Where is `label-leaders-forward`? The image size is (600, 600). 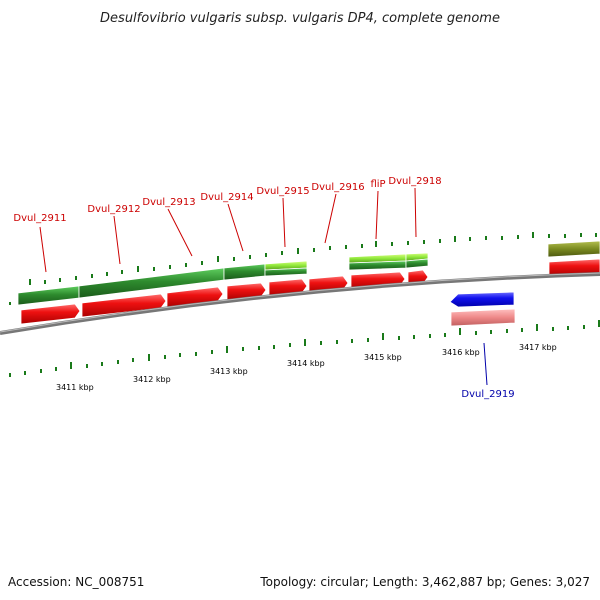
label-leaders-forward is located at coordinates (228, 230).